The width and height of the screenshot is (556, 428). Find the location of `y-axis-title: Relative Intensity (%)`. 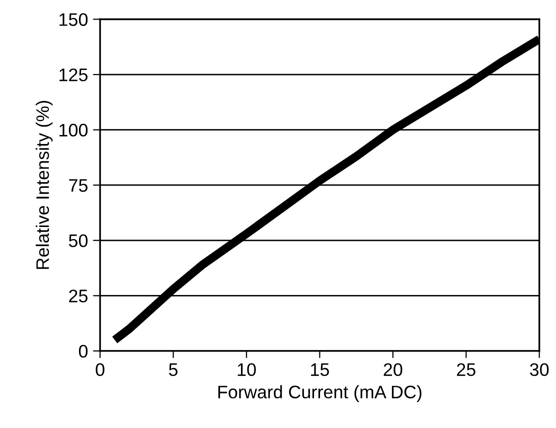

y-axis-title: Relative Intensity (%) is located at coordinates (44, 184).